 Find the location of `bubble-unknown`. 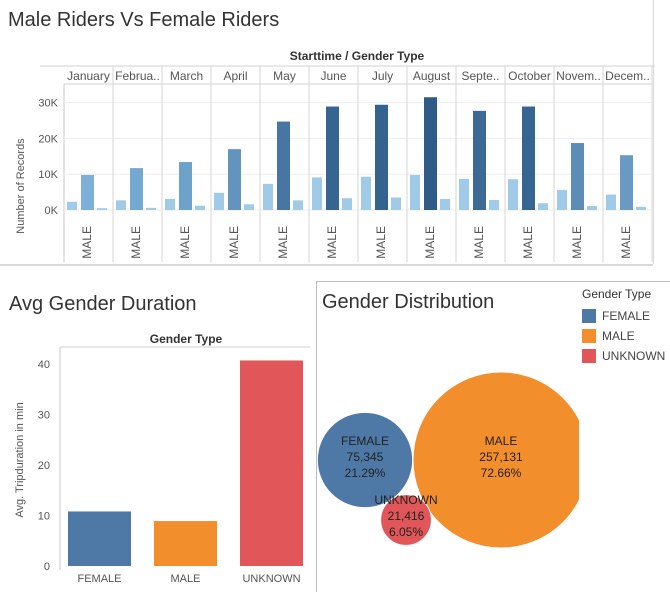

bubble-unknown is located at coordinates (406, 520).